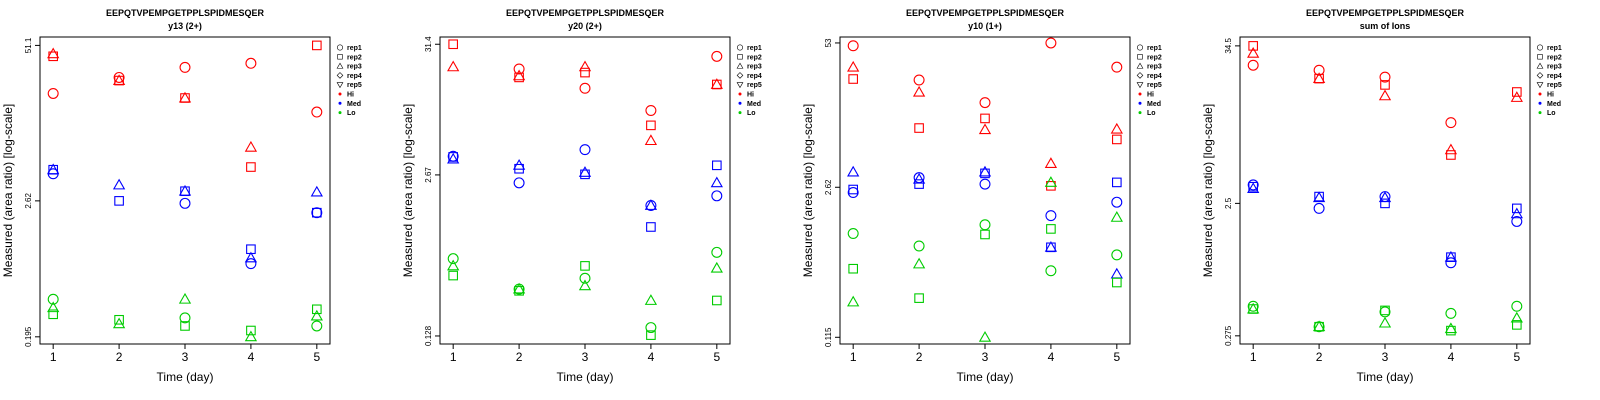 This screenshot has height=400, width=1600. Describe the element at coordinates (185, 377) in the screenshot. I see `x-axis-label: Time (day)` at that location.